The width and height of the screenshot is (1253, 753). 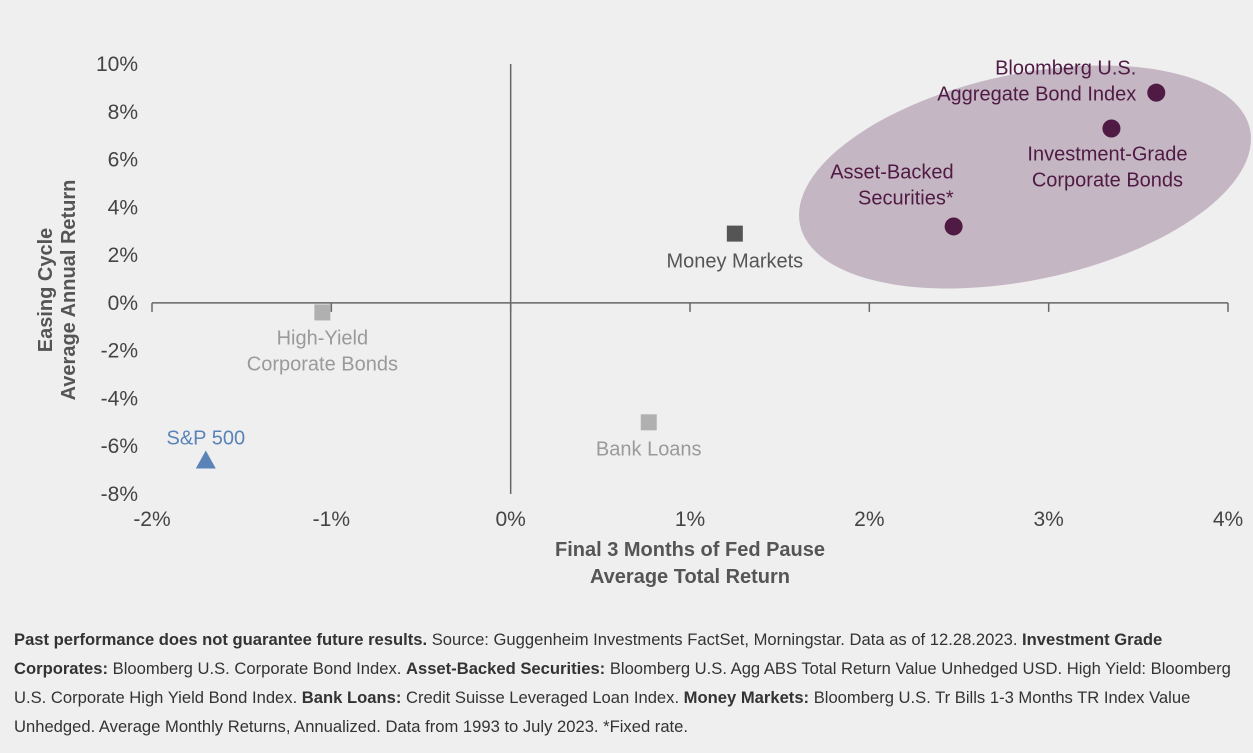 I want to click on footnote-bold-segment: Bank Loans:, so click(x=351, y=697).